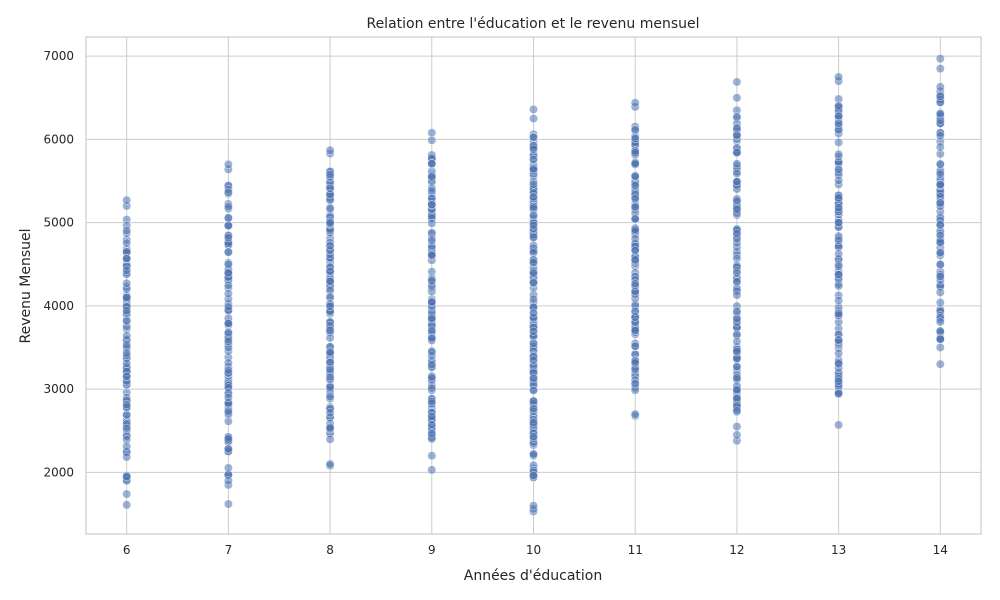 This screenshot has width=1000, height=600. What do you see at coordinates (940, 550) in the screenshot?
I see `x-tick-label: 14` at bounding box center [940, 550].